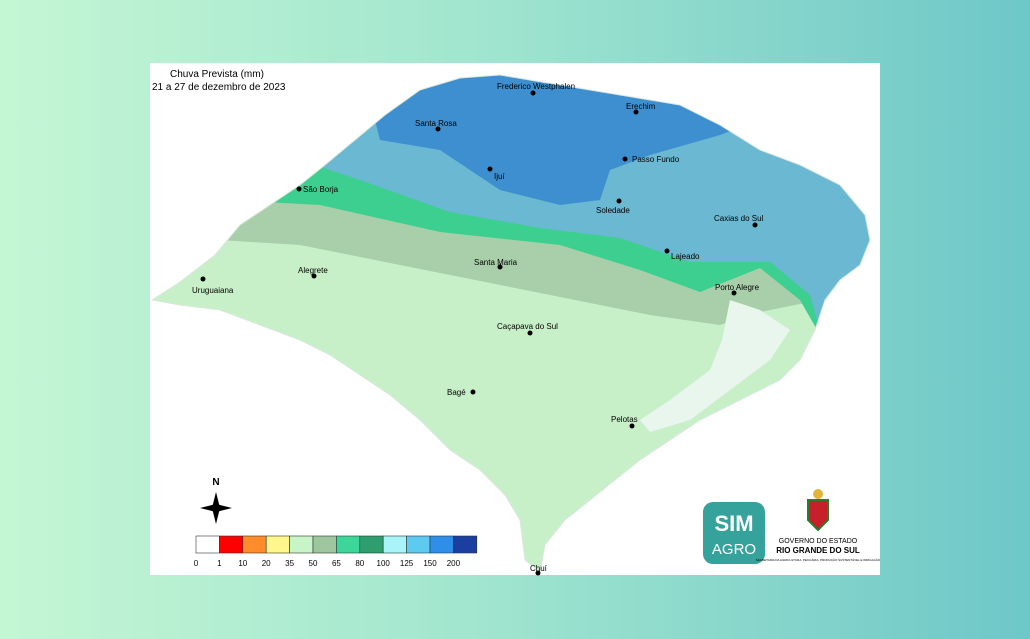 The width and height of the screenshot is (1030, 639). What do you see at coordinates (499, 176) in the screenshot?
I see `city-label: Ijuí` at bounding box center [499, 176].